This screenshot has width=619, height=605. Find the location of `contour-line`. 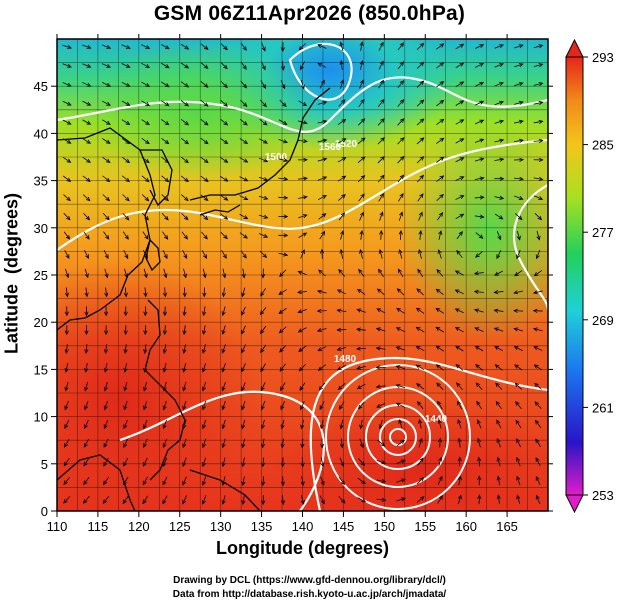

contour-line is located at coordinates (320, 71).